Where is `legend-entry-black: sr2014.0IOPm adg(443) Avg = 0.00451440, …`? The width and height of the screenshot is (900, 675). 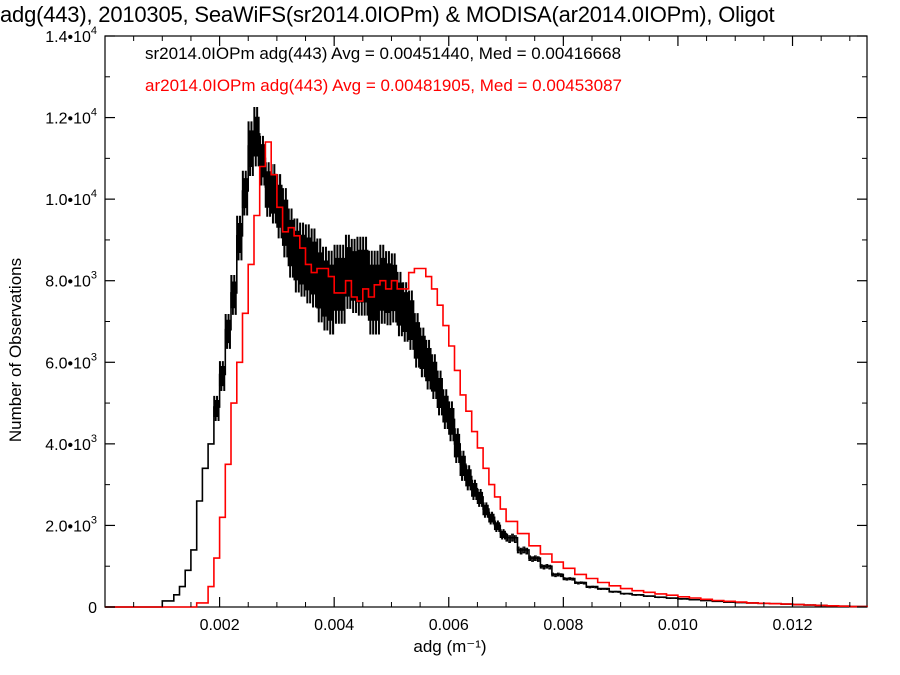
legend-entry-black: sr2014.0IOPm adg(443) Avg = 0.00451440, … is located at coordinates (383, 53).